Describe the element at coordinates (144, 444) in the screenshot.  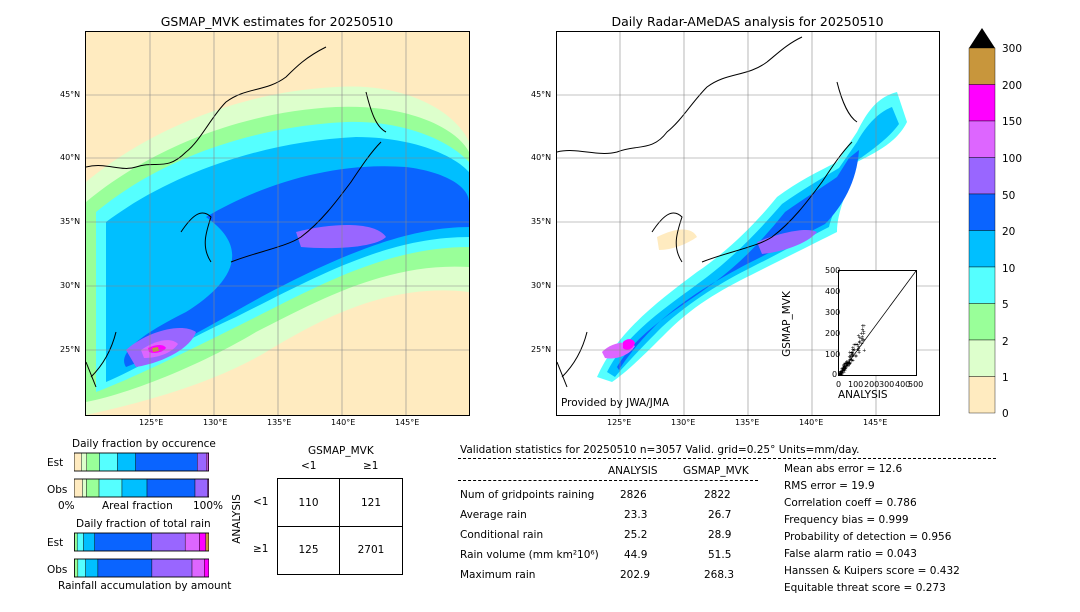
I see `occurrence-title: Daily fraction by occurence` at that location.